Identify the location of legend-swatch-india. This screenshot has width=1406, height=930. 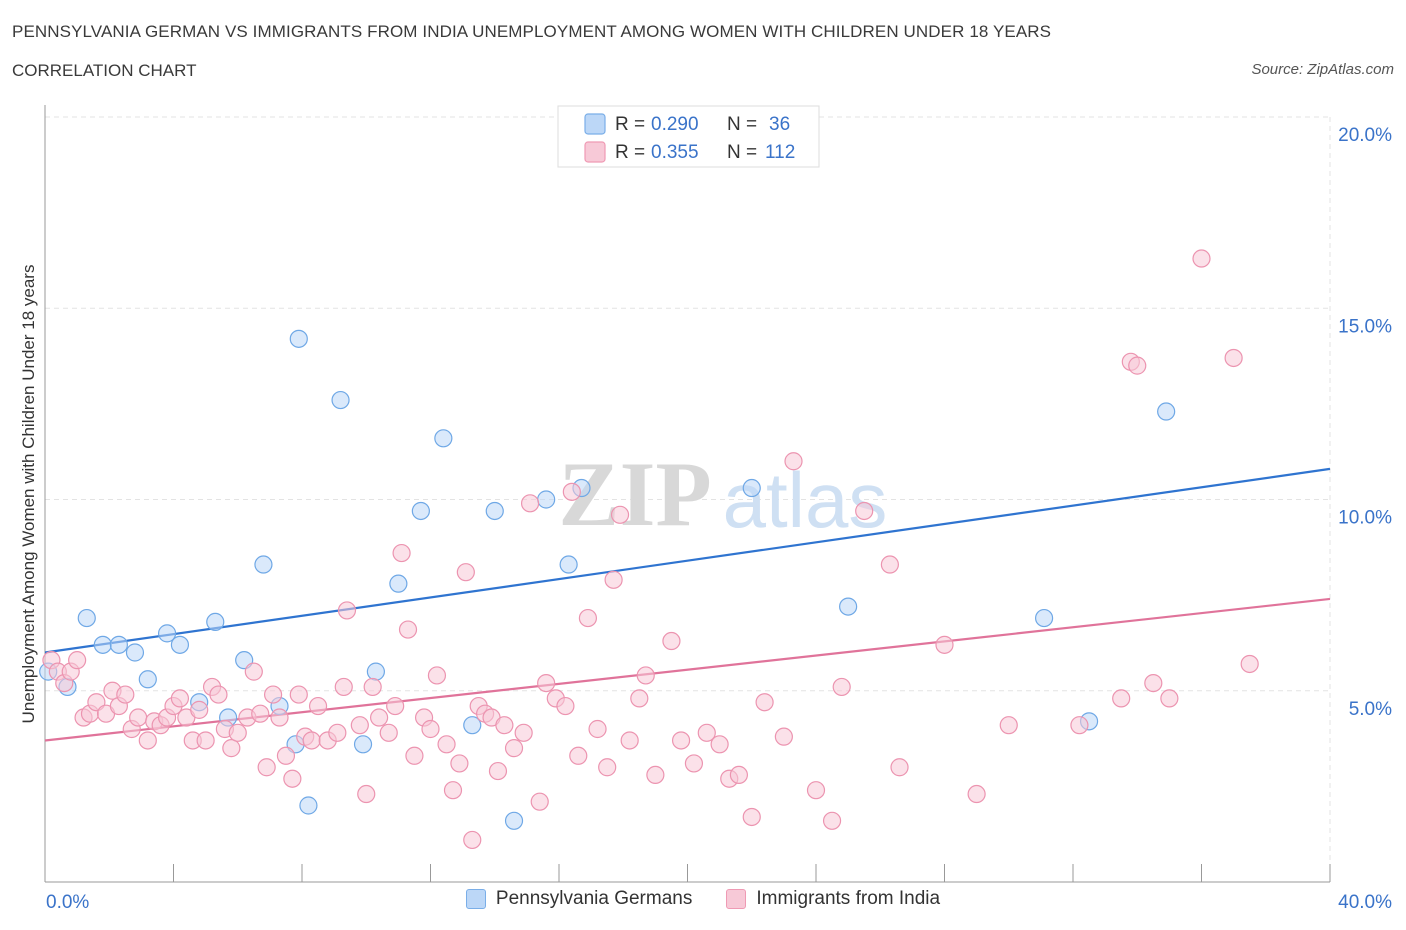
(595, 152).